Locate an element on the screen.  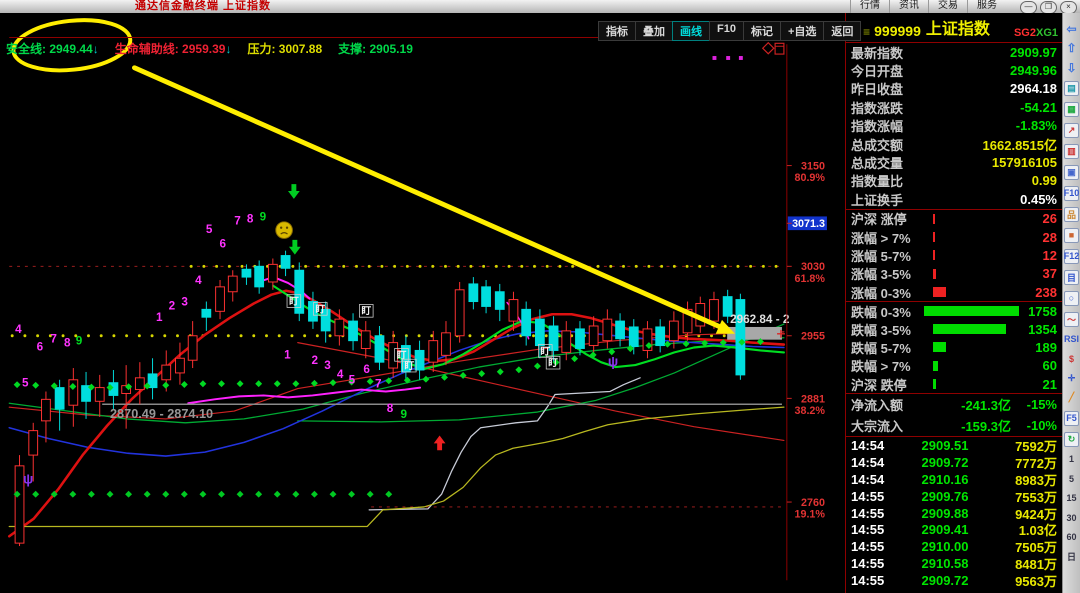
quote-grid-icon: ▦ is located at coordinates (1071, 109).